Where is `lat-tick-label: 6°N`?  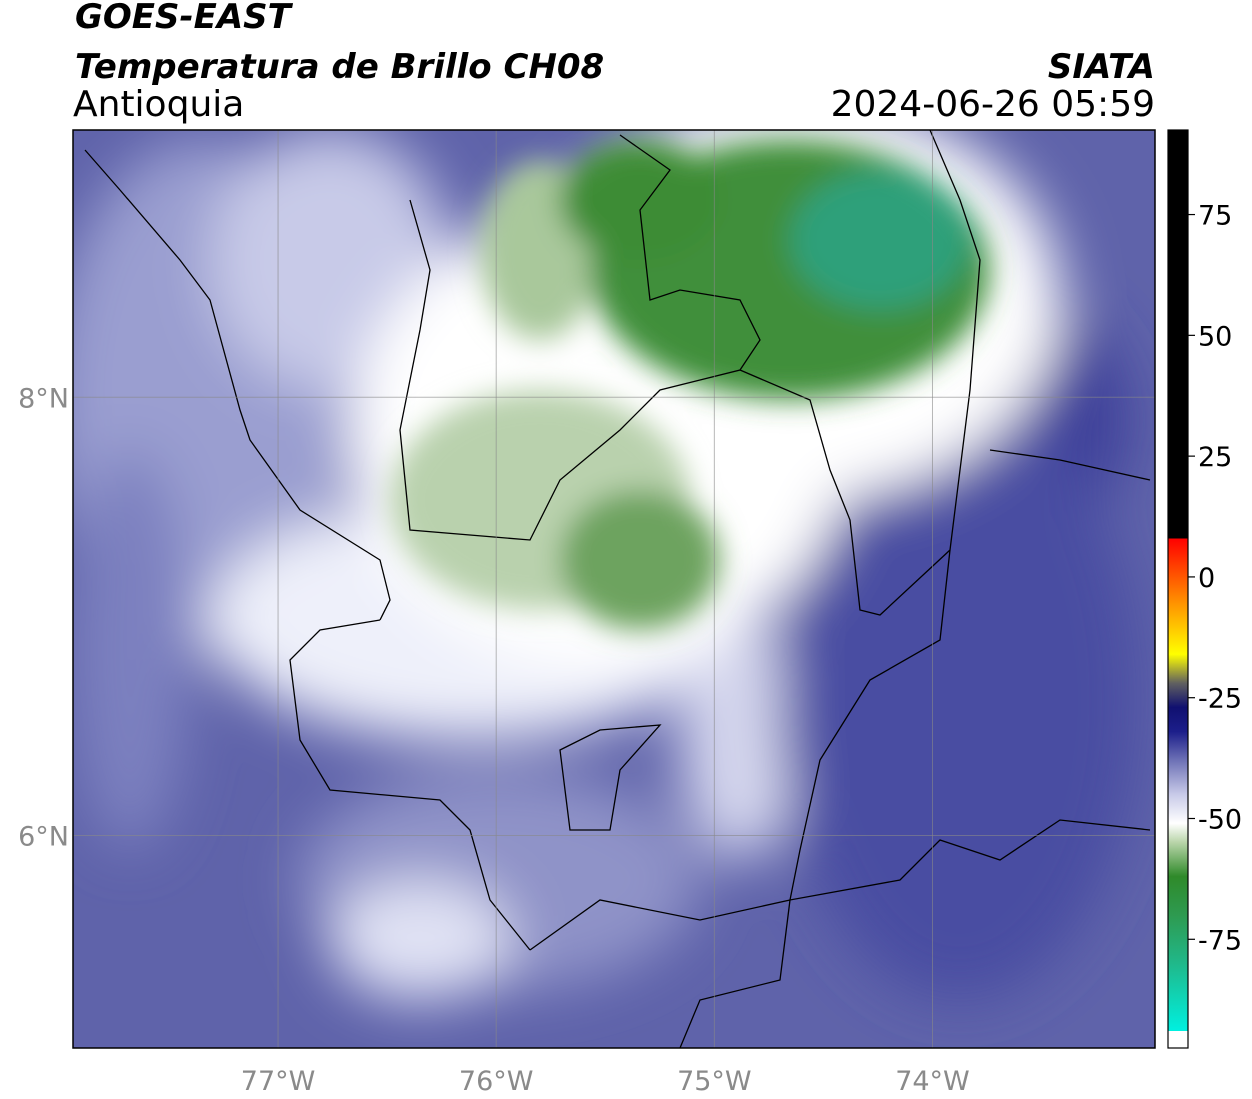 lat-tick-label: 6°N is located at coordinates (43, 836).